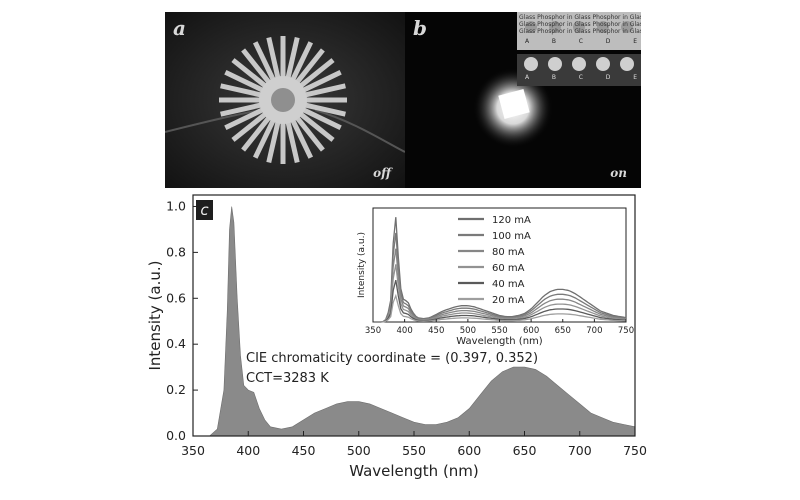 This screenshot has height=500, width=800. Describe the element at coordinates (594, 331) in the screenshot. I see `inset-x-tick-label: 700` at that location.